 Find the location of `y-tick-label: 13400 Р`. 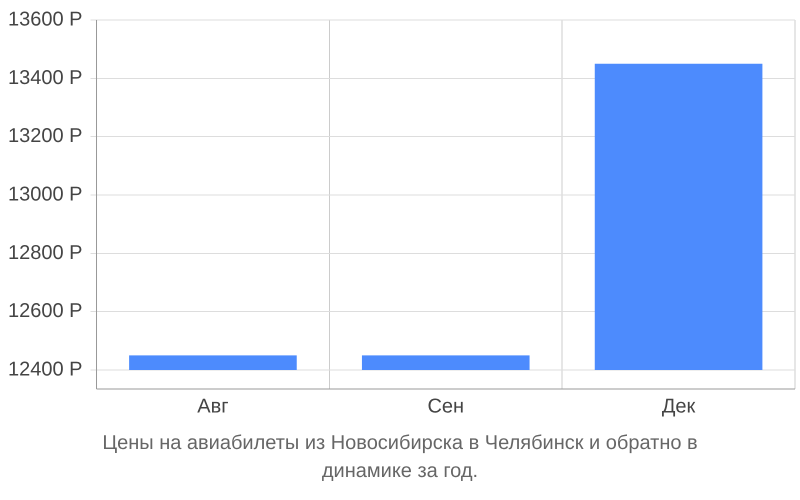

y-tick-label: 13400 Р is located at coordinates (45, 77).